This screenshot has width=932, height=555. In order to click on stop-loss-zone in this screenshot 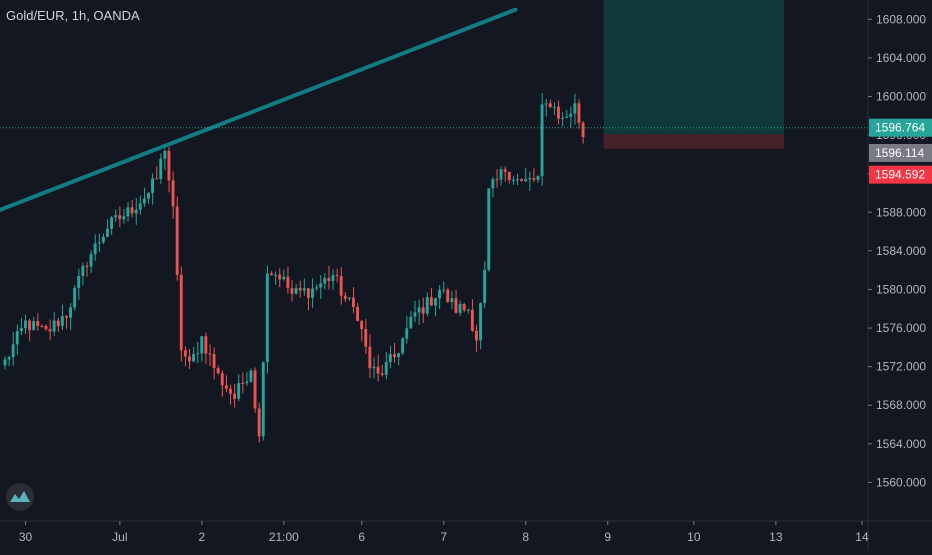, I will do `click(694, 141)`.